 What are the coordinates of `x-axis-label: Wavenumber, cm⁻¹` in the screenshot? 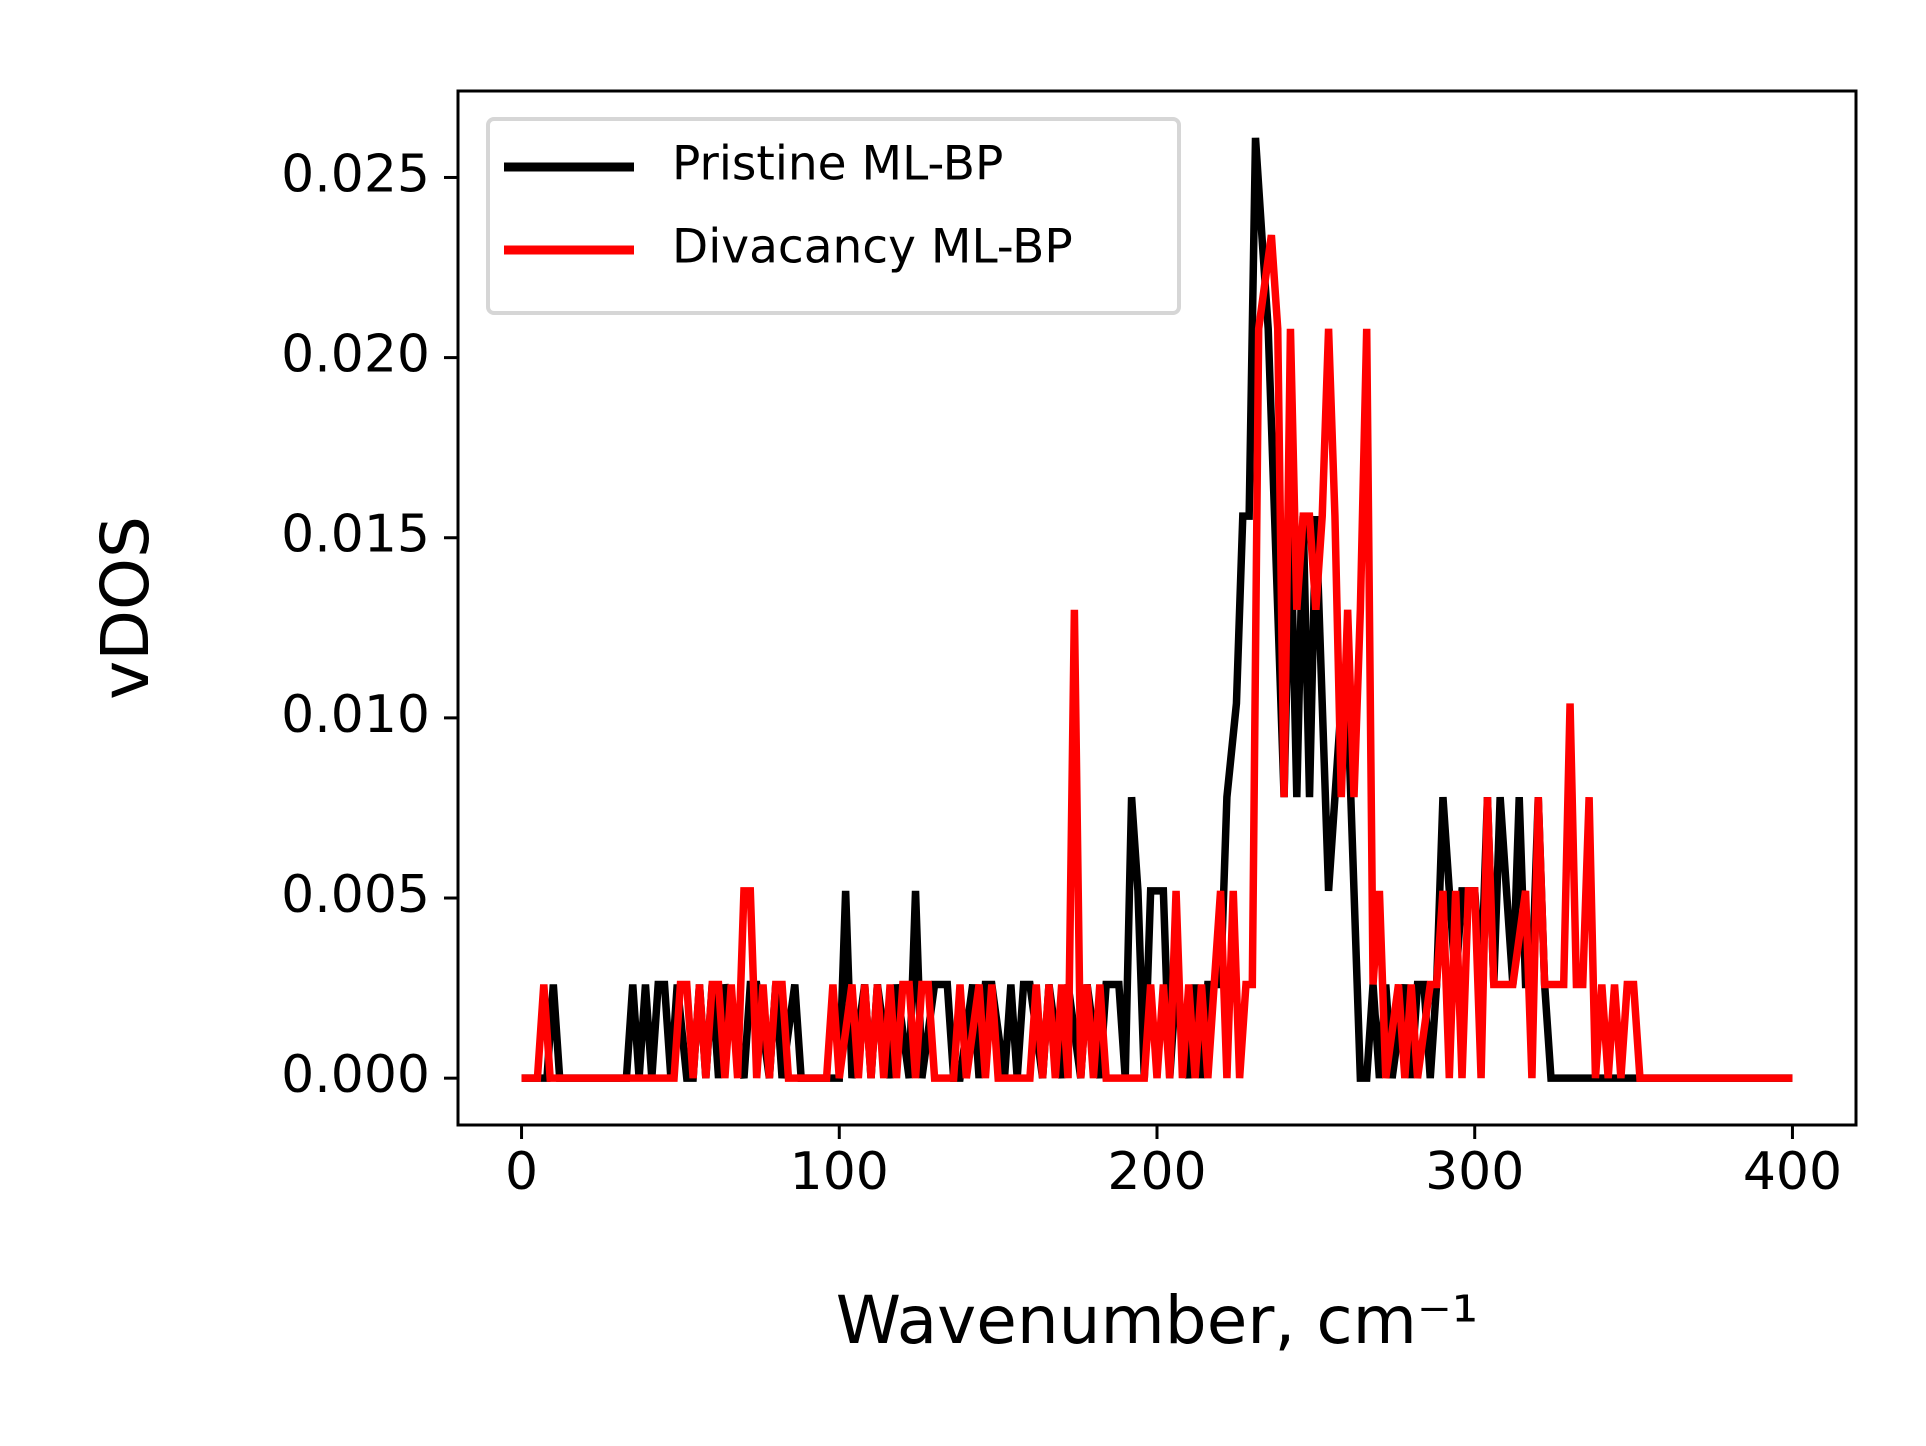 It's located at (1157, 1320).